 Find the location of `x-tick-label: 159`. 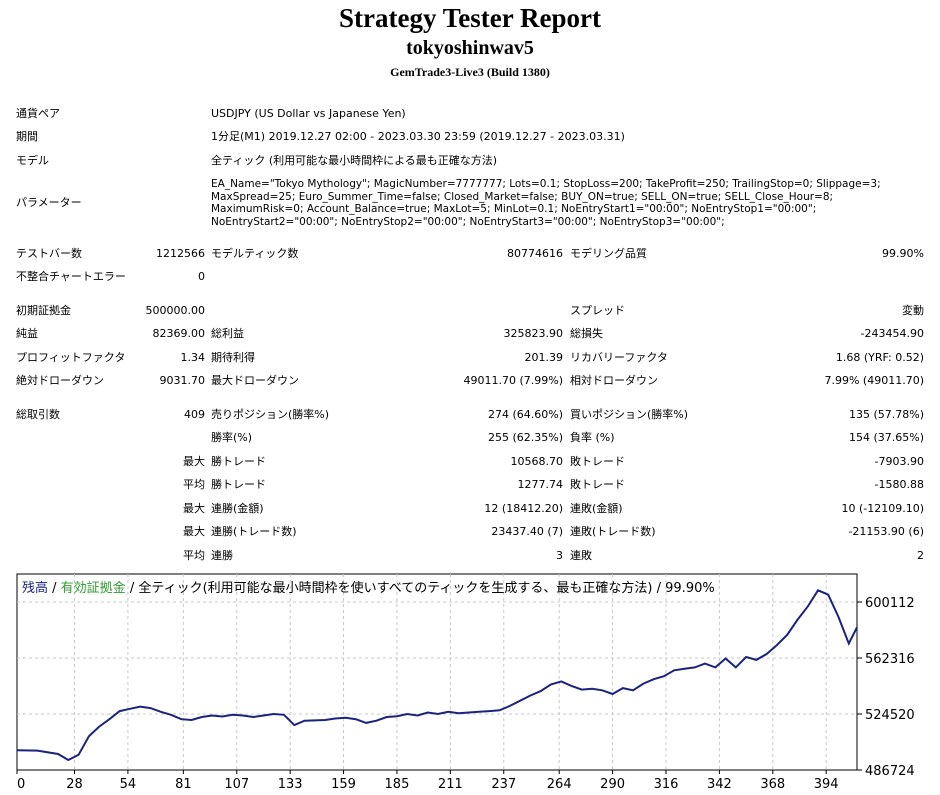

x-tick-label: 159 is located at coordinates (343, 784).